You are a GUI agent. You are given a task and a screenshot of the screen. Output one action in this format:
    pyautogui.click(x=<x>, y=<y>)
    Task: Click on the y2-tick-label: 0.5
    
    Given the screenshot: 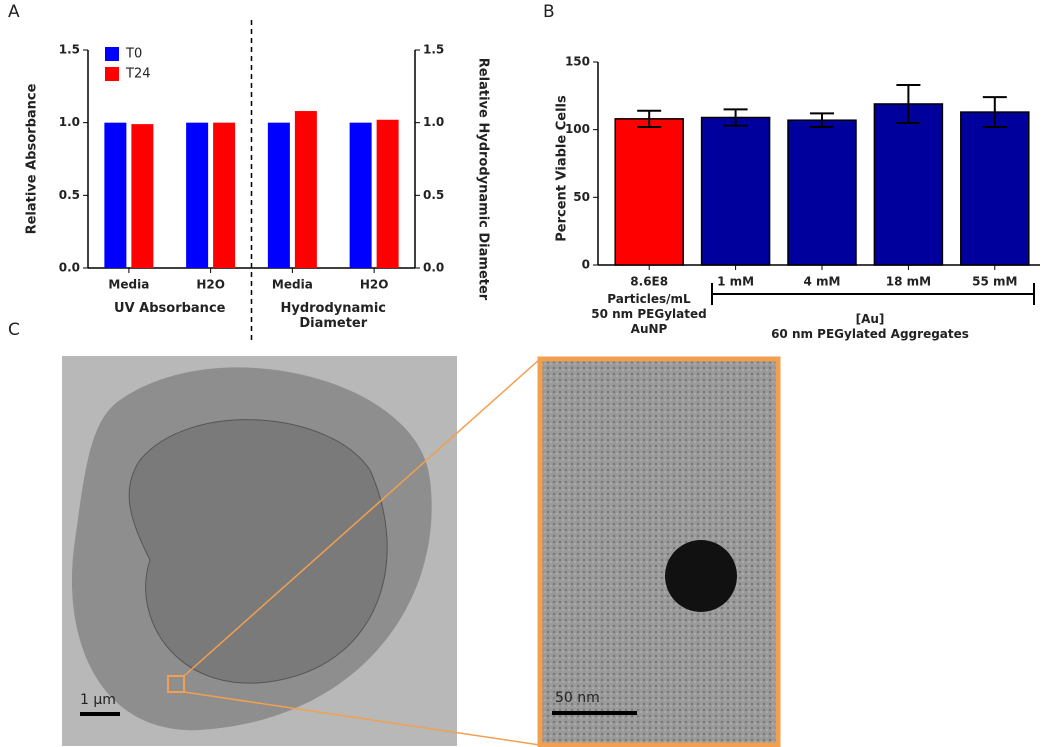 What is the action you would take?
    pyautogui.click(x=433, y=195)
    